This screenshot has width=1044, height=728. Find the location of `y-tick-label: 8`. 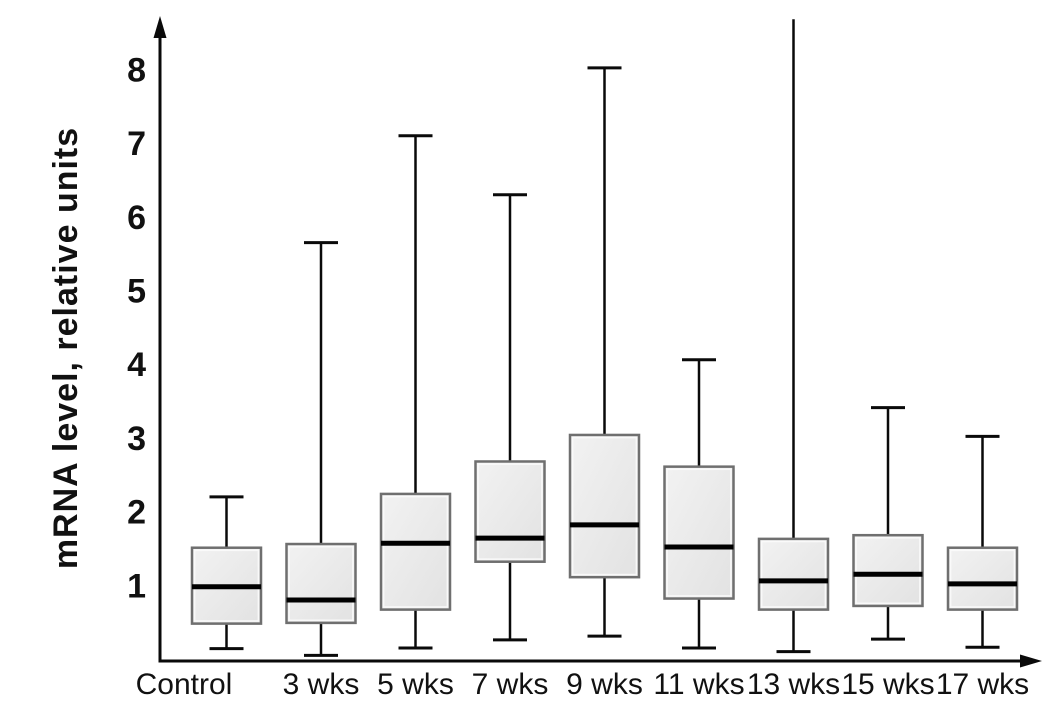

y-tick-label: 8 is located at coordinates (136, 70).